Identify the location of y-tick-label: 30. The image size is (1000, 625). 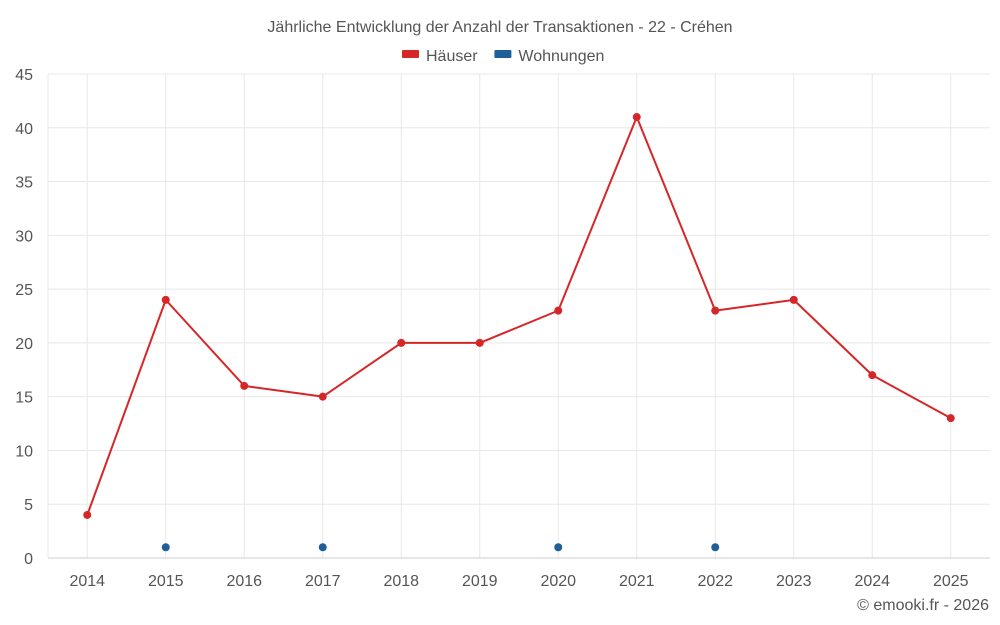
(24, 236).